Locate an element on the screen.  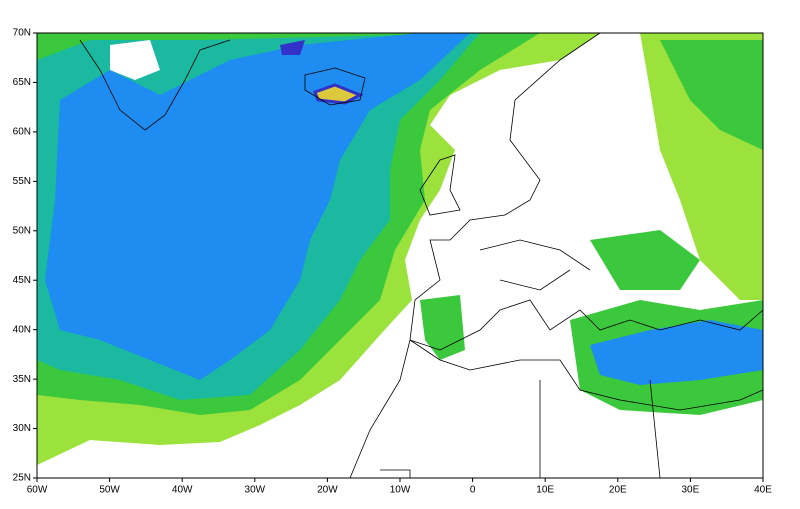
x-tick-label: 10E is located at coordinates (545, 490).